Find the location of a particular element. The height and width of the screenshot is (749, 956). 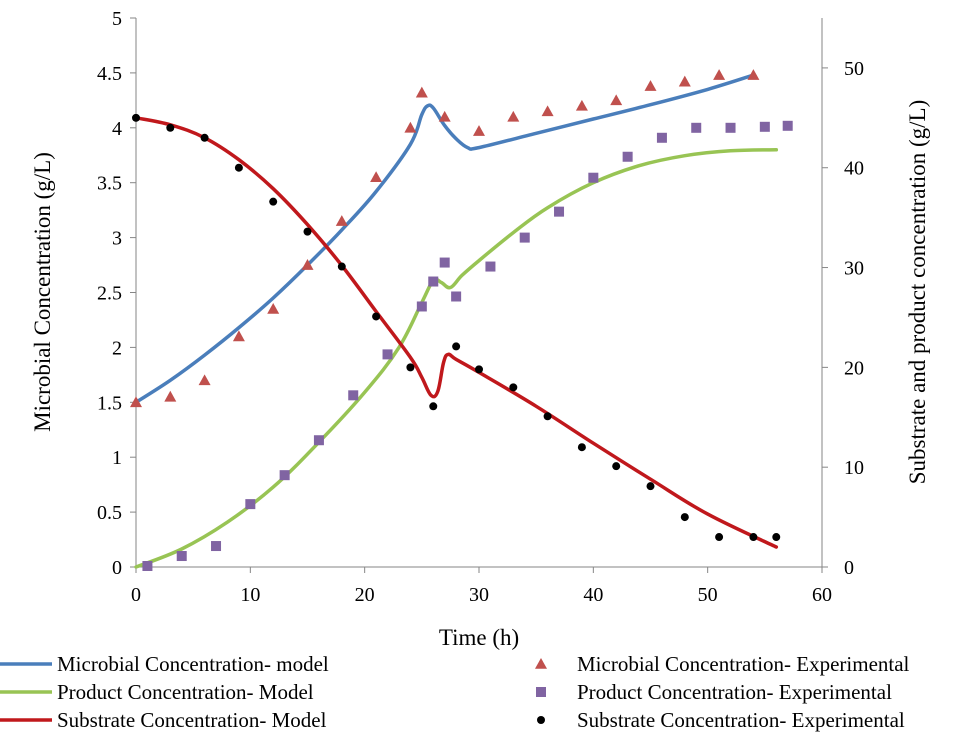

y-left-tick-label: 5 is located at coordinates (117, 19).